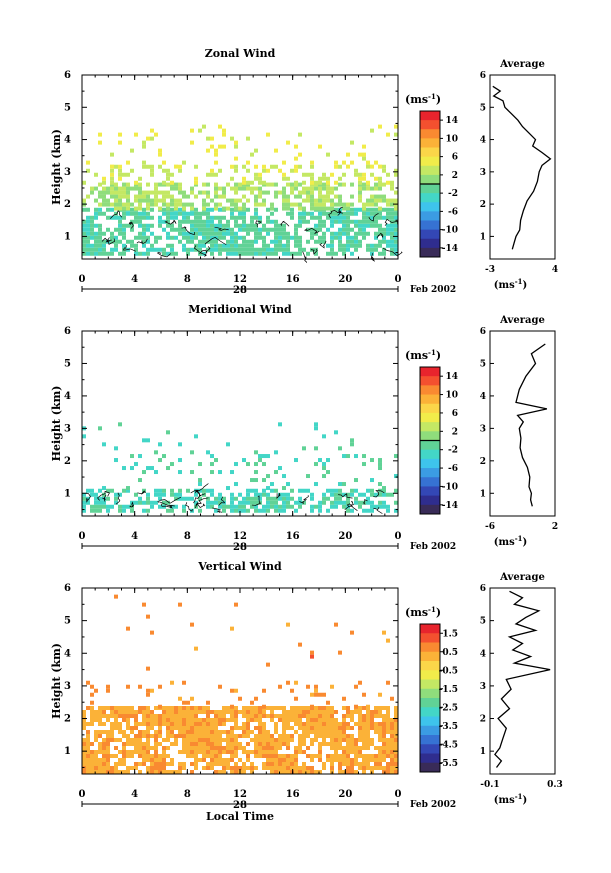 This screenshot has height=873, width=611. What do you see at coordinates (88, 497) in the screenshot?
I see `contour-line` at bounding box center [88, 497].